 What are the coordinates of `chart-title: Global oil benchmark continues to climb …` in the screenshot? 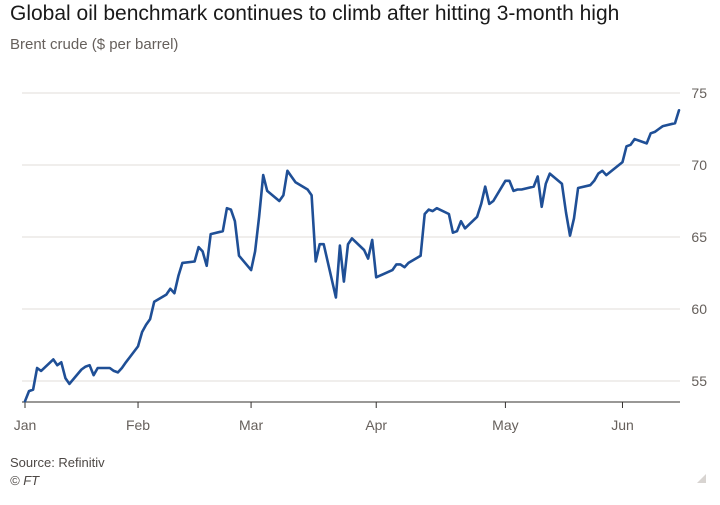 It's located at (315, 13).